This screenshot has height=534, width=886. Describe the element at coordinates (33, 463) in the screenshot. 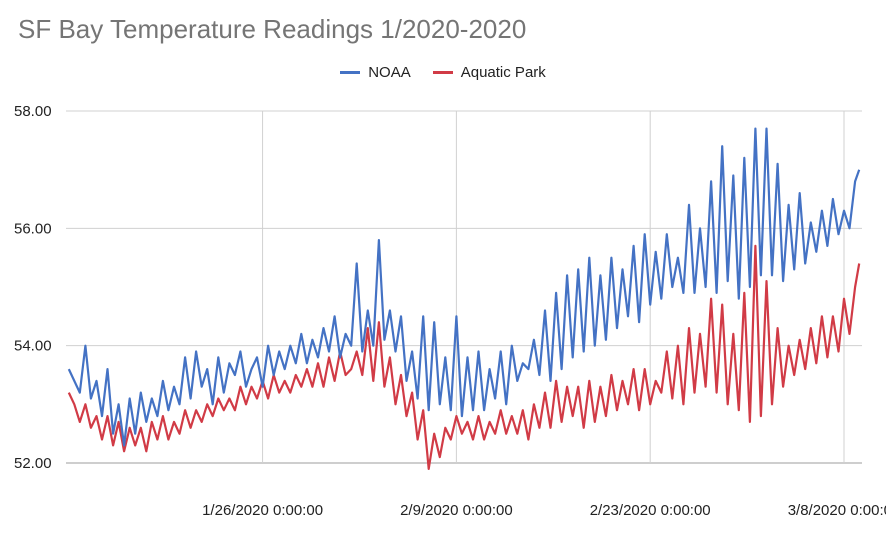

I see `y-tick-label: 52.00` at that location.